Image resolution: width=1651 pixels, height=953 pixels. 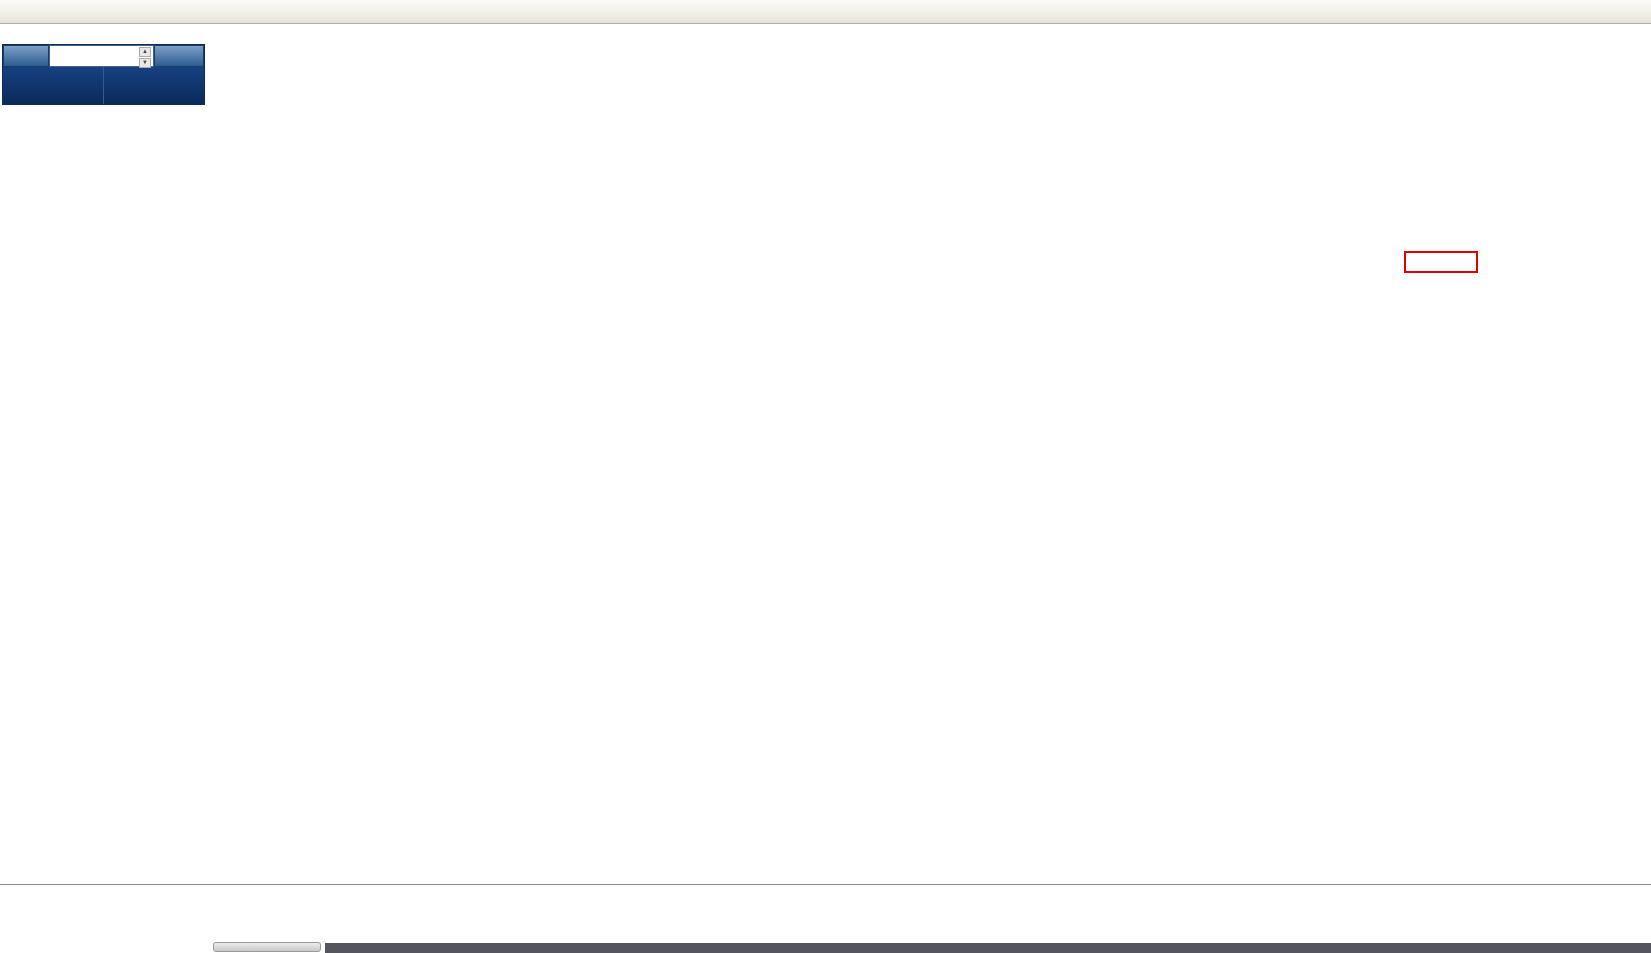 I want to click on volume-up-icon: ▲, so click(x=145, y=52).